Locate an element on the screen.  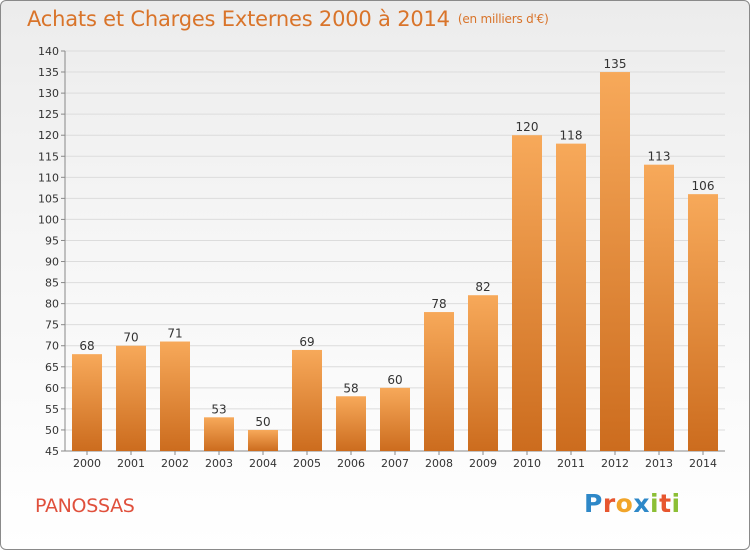
bar-value-label: 58 is located at coordinates (350, 388).